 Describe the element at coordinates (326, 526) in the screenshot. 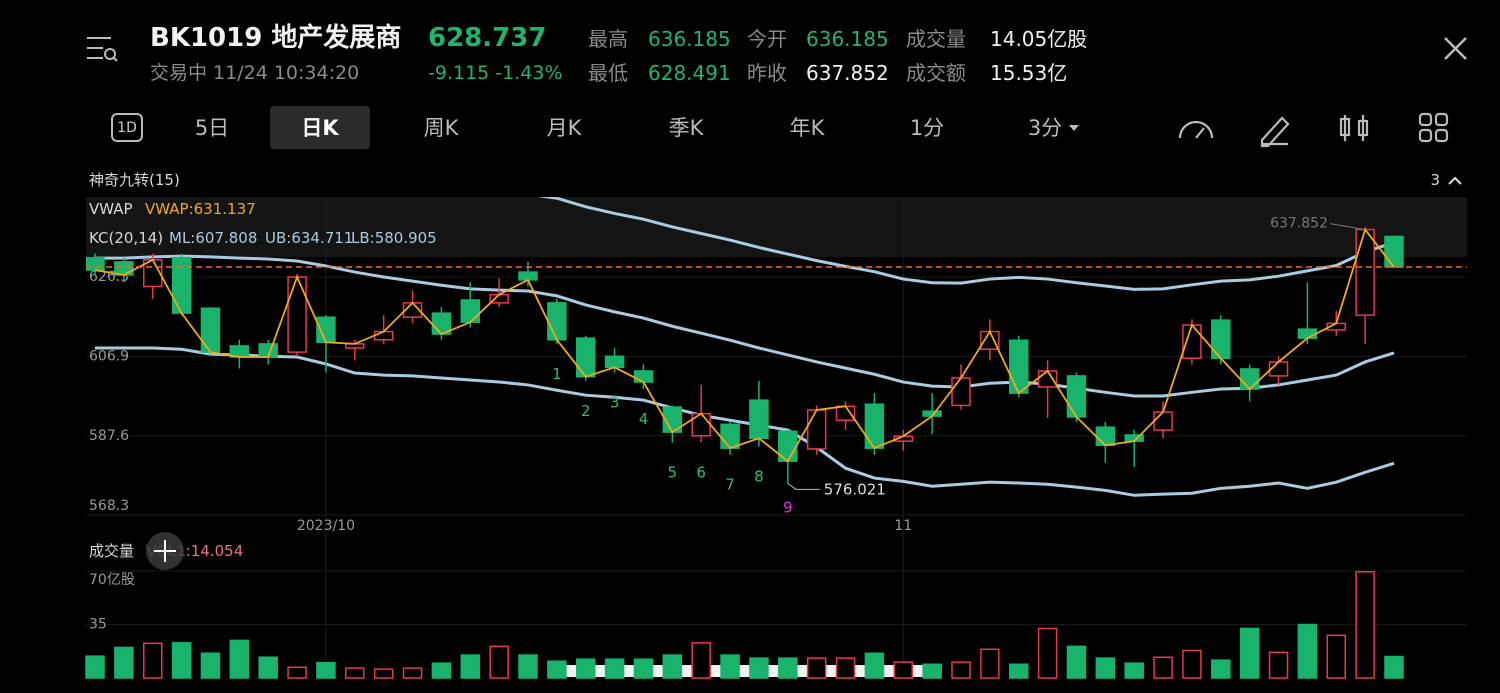

I see `x-tick-label: 2023/10` at that location.